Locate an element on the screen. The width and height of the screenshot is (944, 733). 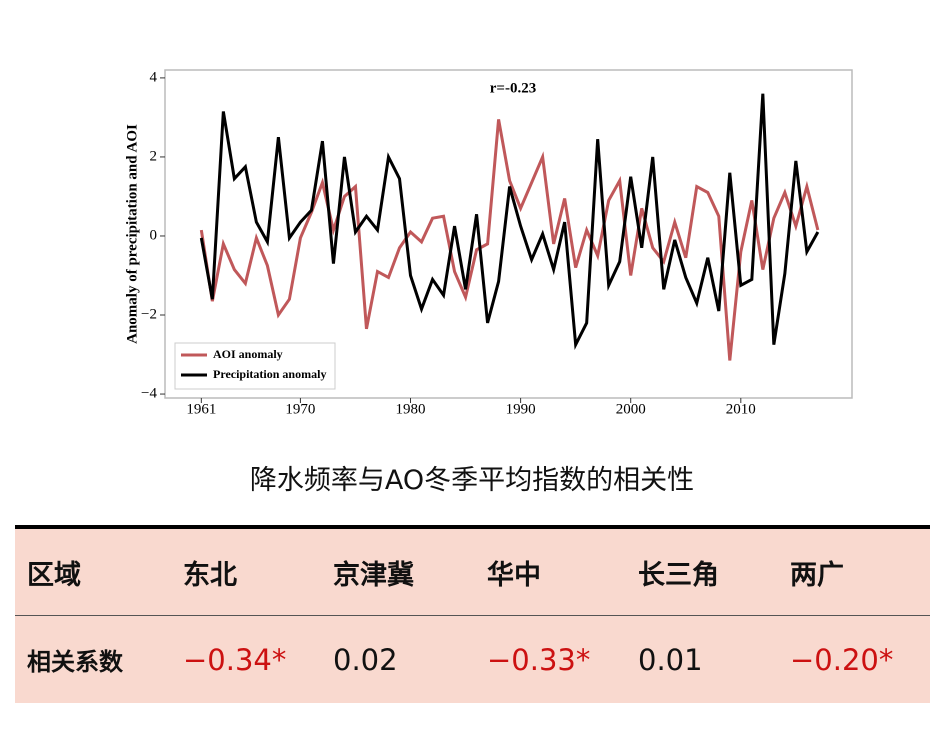
x-tick-label: 2010 is located at coordinates (741, 409).